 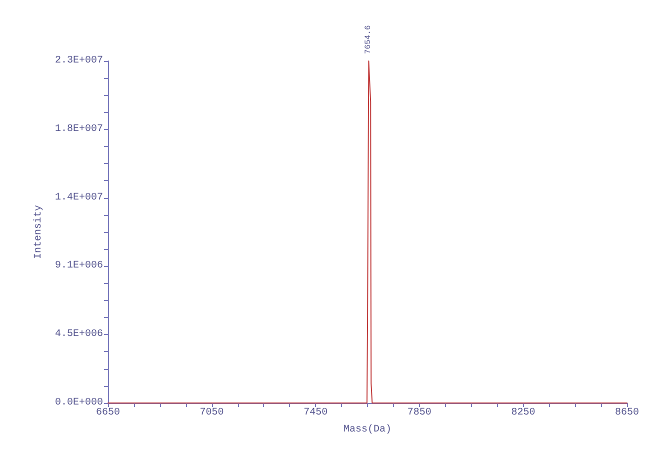 I want to click on y-axis-title: Intensity, so click(x=38, y=232).